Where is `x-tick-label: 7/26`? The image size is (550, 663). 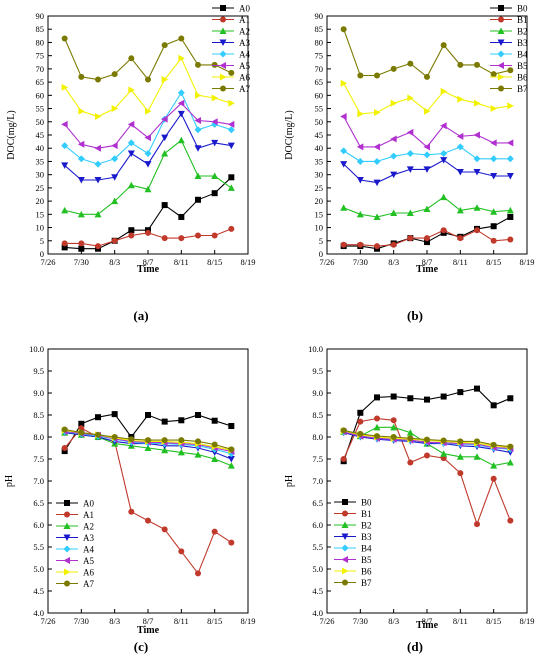 x-tick-label: 7/26 is located at coordinates (47, 262).